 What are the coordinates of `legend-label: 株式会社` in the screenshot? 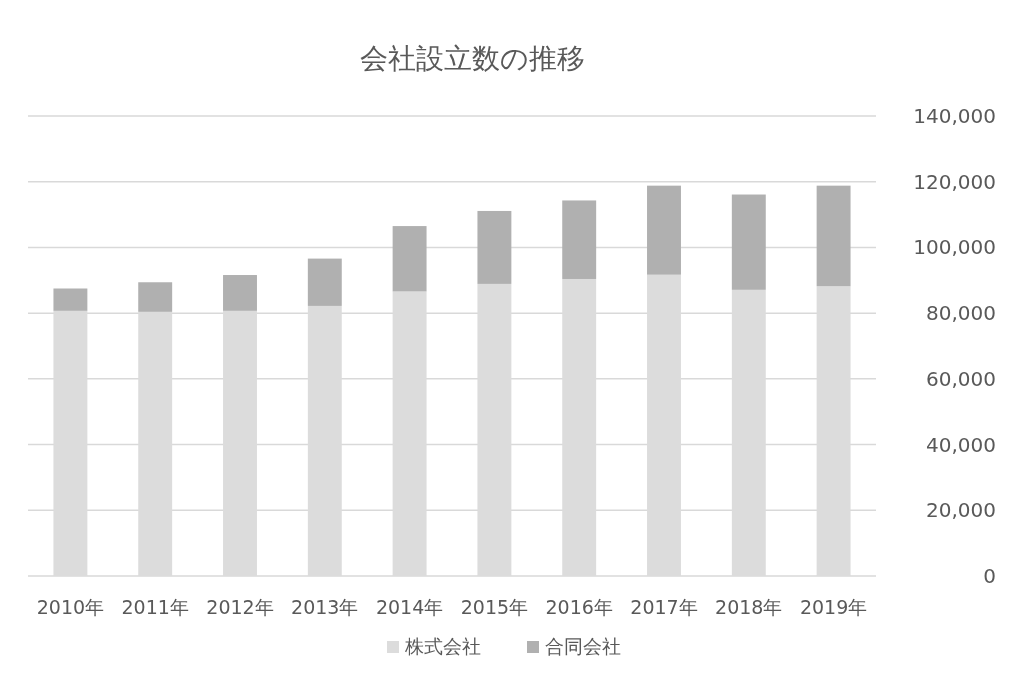 It's located at (442, 646).